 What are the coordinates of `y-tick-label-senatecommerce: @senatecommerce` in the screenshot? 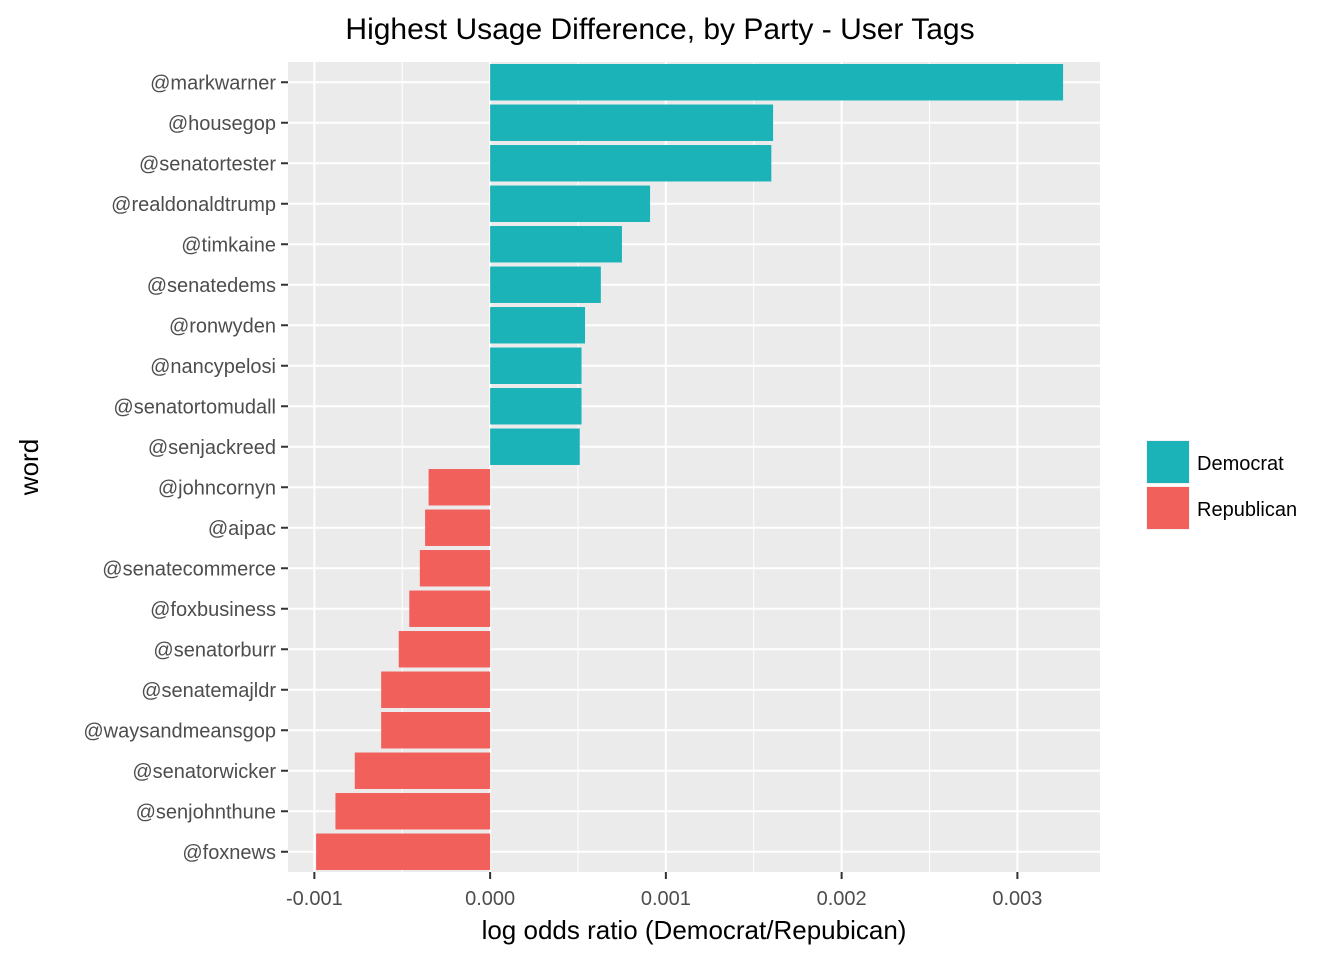 It's located at (189, 569).